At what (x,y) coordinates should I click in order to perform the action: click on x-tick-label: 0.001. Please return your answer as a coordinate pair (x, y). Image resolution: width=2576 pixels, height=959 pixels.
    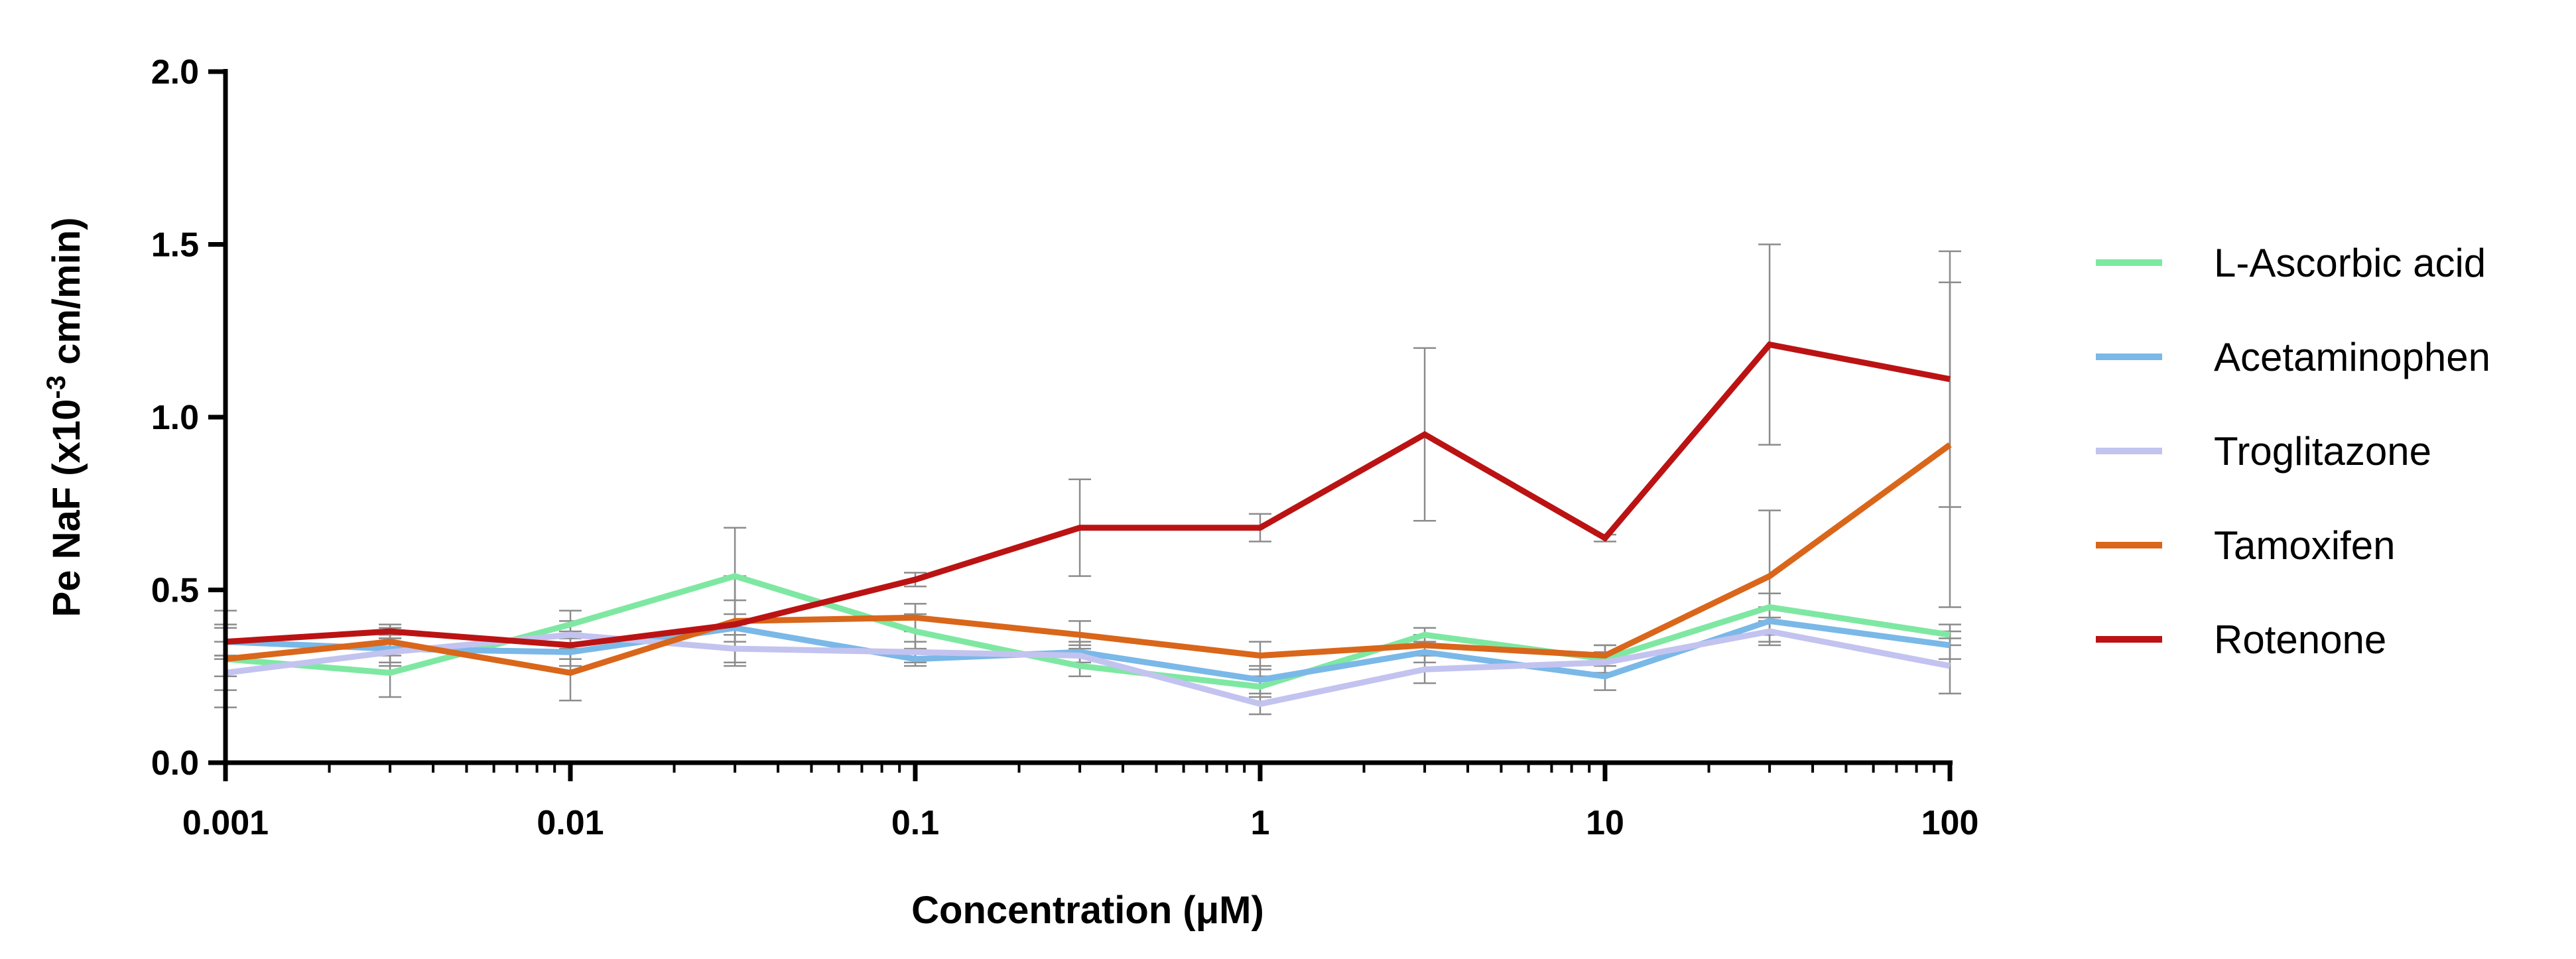
    Looking at the image, I should click on (226, 823).